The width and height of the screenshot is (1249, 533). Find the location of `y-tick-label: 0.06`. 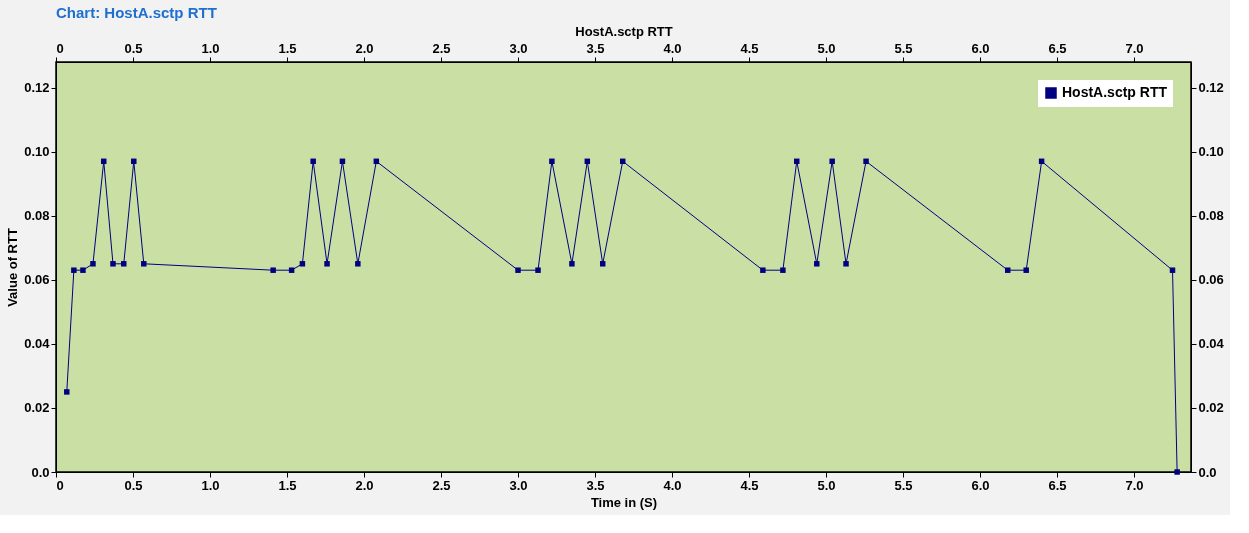

y-tick-label: 0.06 is located at coordinates (37, 280).